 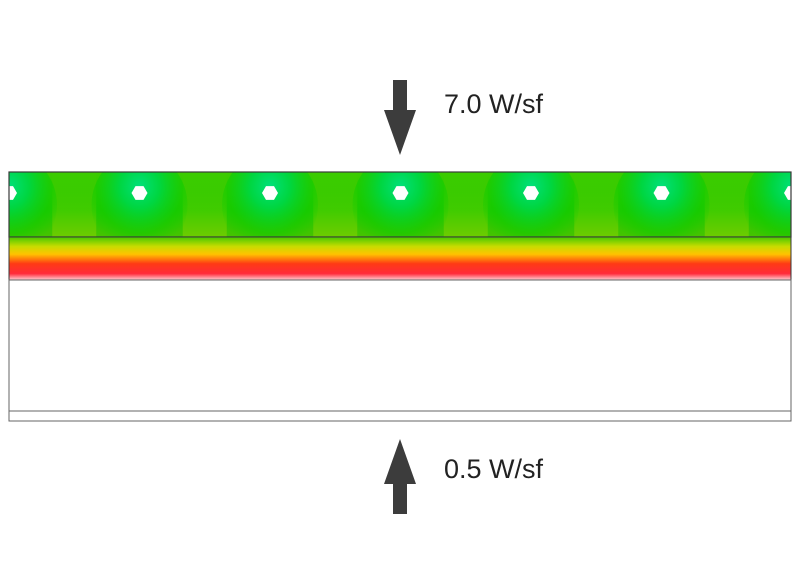 I want to click on bottom-load-label: 0.5 W/sf, so click(x=494, y=469).